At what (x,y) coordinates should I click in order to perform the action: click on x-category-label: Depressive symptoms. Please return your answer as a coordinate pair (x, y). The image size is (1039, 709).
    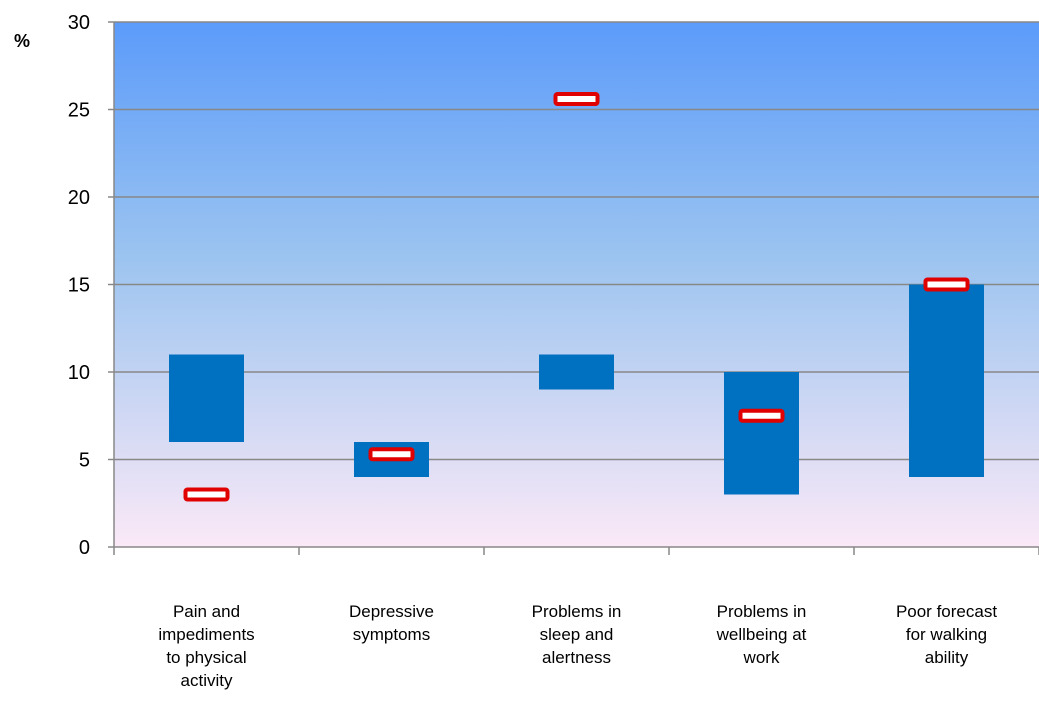
    Looking at the image, I should click on (391, 623).